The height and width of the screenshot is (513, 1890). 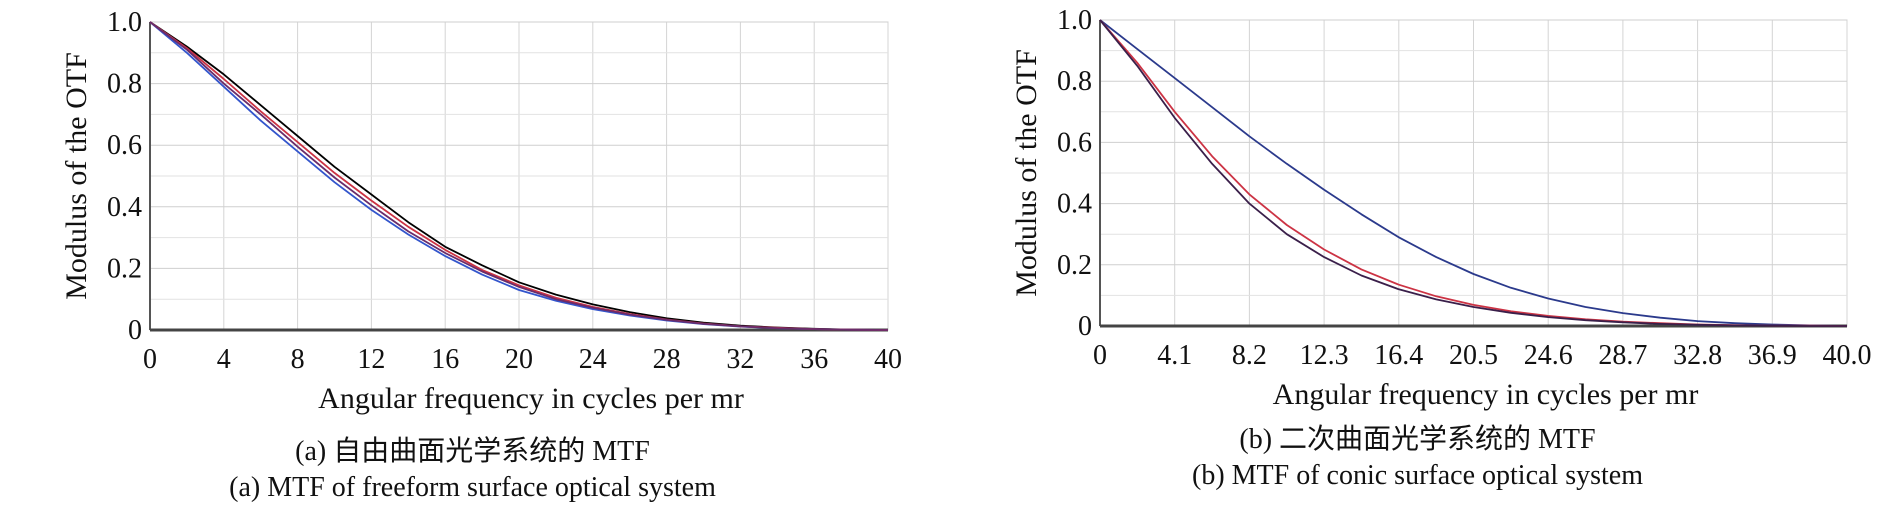 I want to click on x-tick-label: 40.0, so click(x=1847, y=355).